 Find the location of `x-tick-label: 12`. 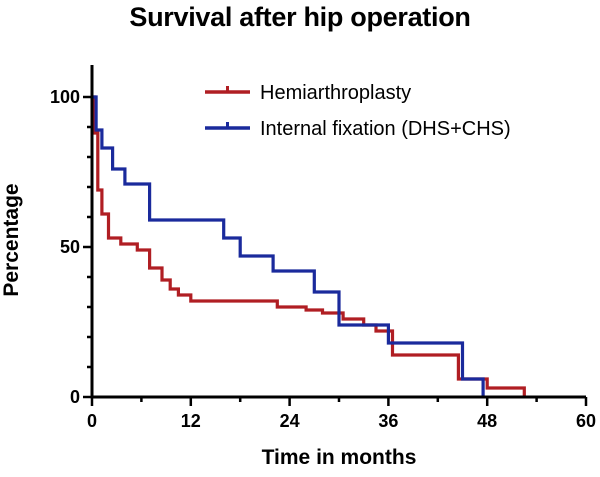

x-tick-label: 12 is located at coordinates (191, 421).